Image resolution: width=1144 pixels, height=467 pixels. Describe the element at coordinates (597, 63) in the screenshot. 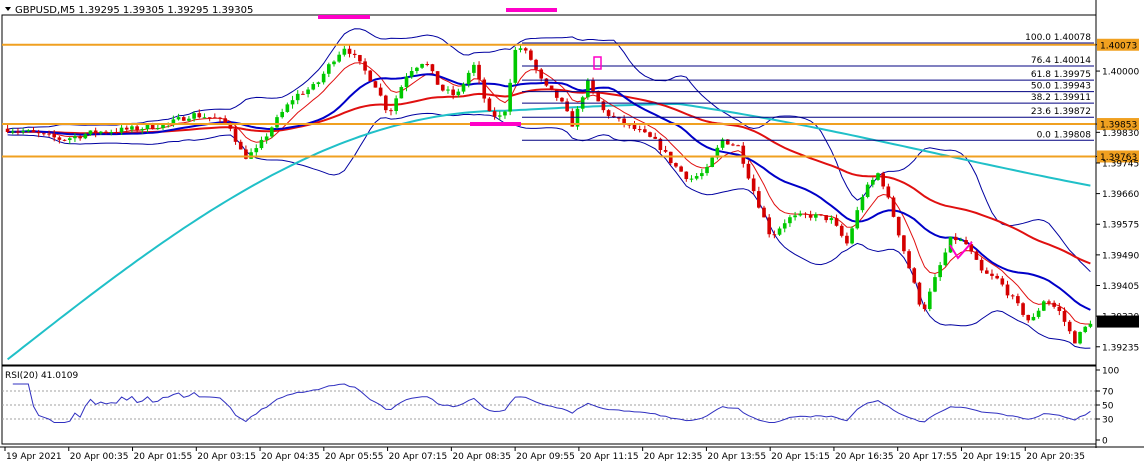

I see `selection-marker` at that location.